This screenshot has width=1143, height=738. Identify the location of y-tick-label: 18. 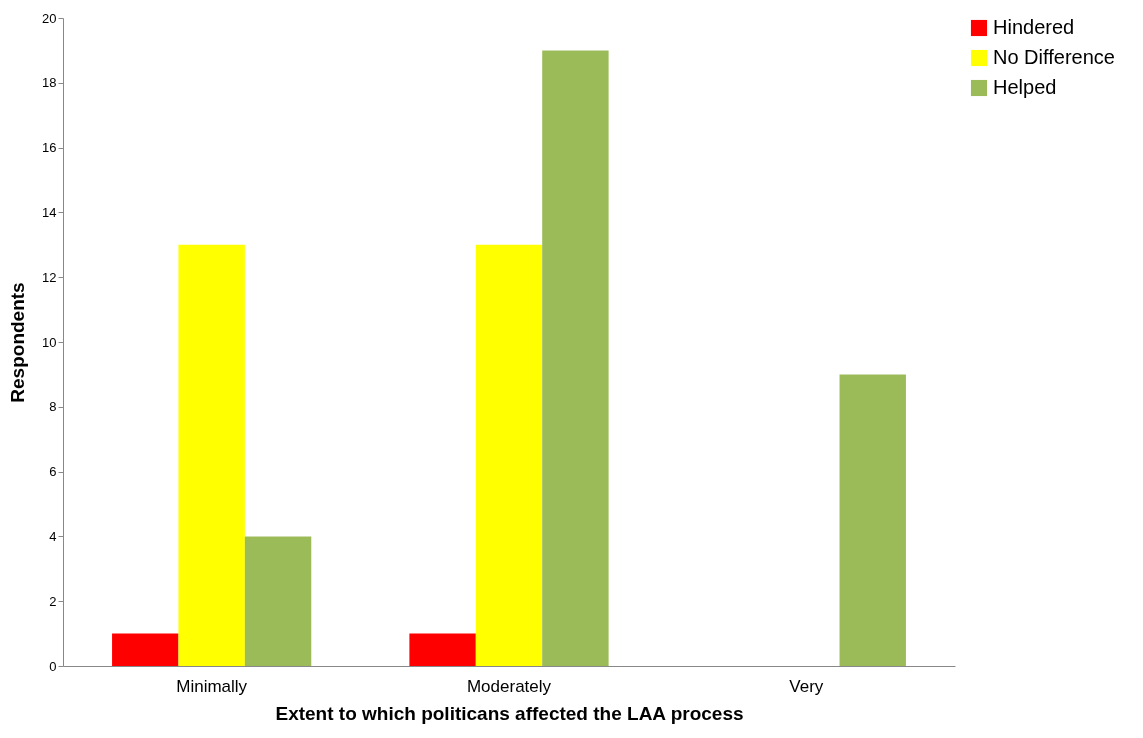
(49, 83).